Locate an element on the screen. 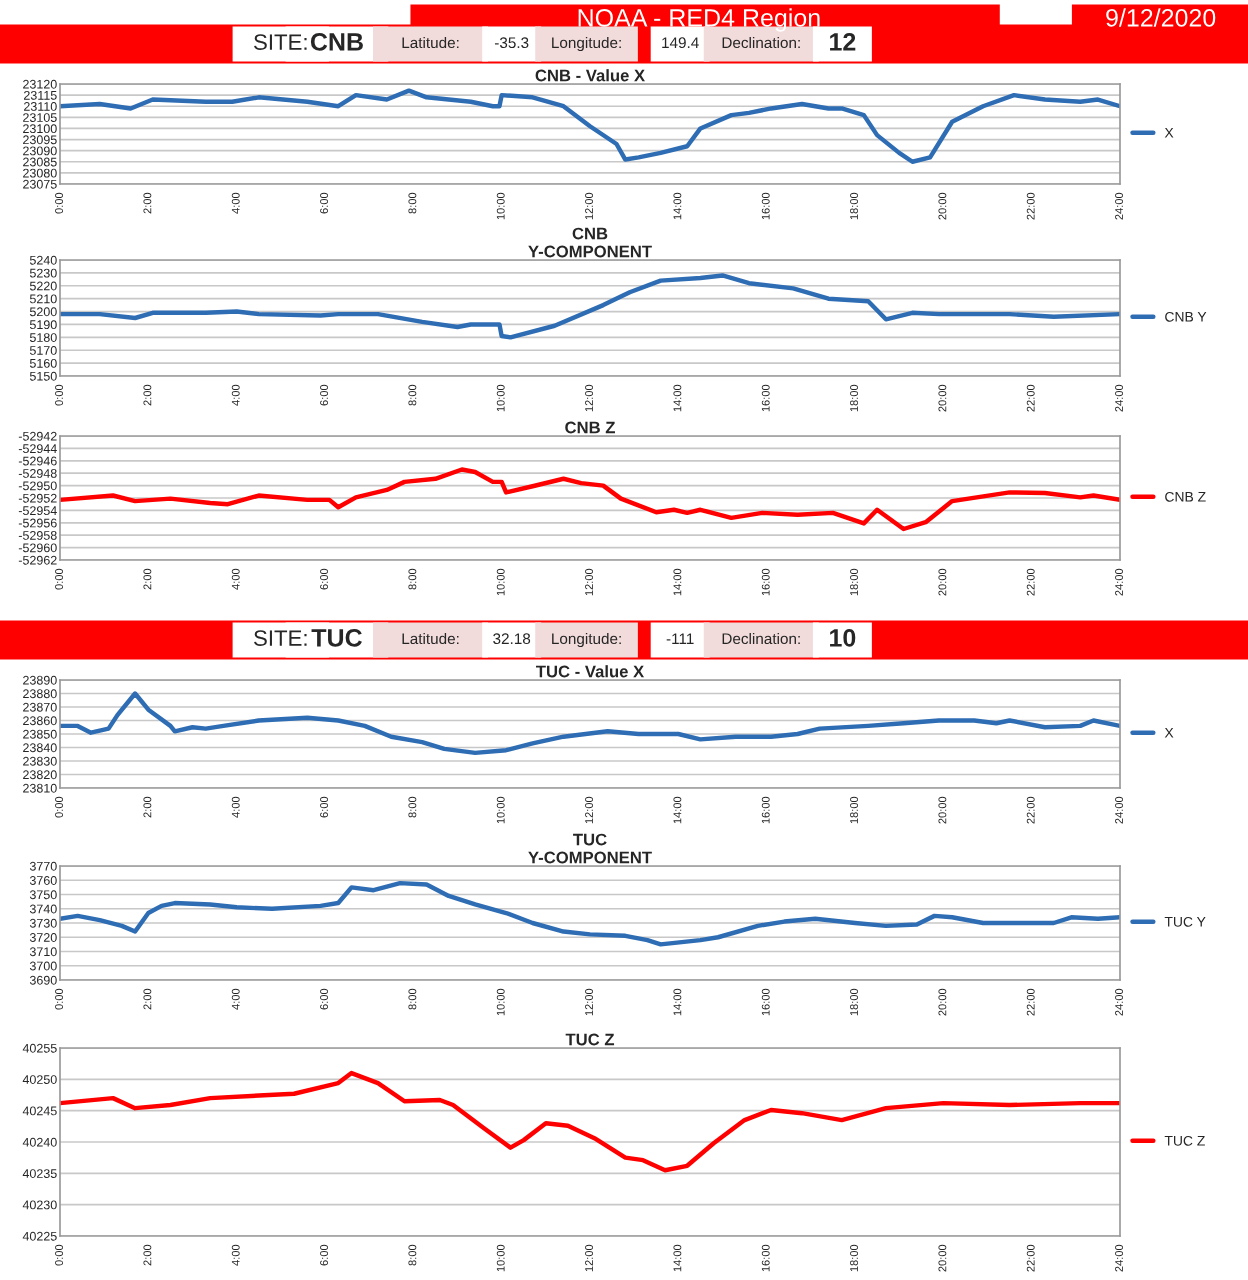 The width and height of the screenshot is (1248, 1280). text: CNB is located at coordinates (336, 42).